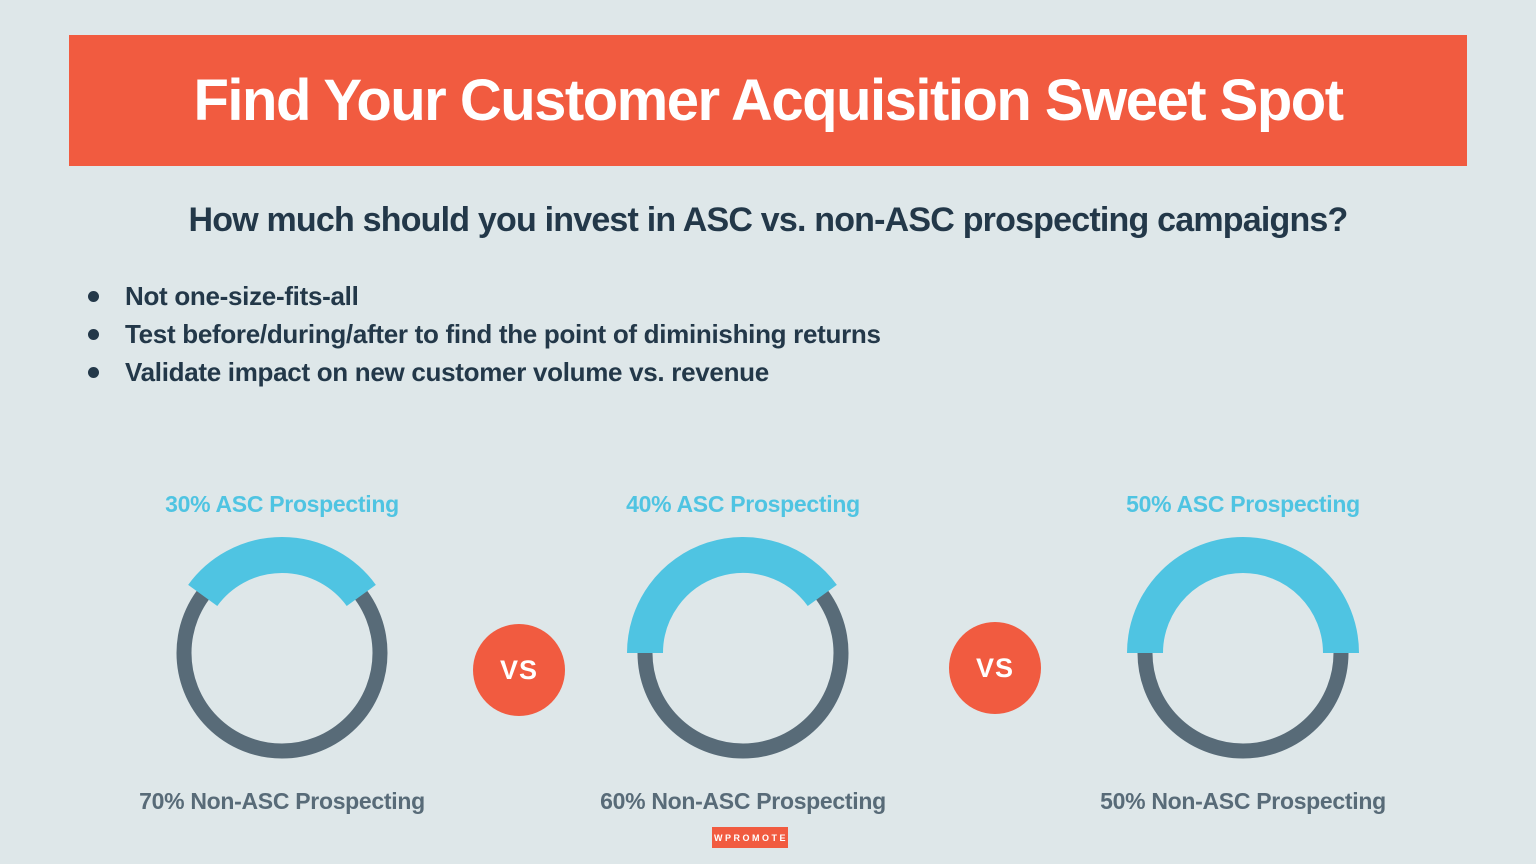  I want to click on asc-label: 50% ASC Prospecting, so click(1243, 504).